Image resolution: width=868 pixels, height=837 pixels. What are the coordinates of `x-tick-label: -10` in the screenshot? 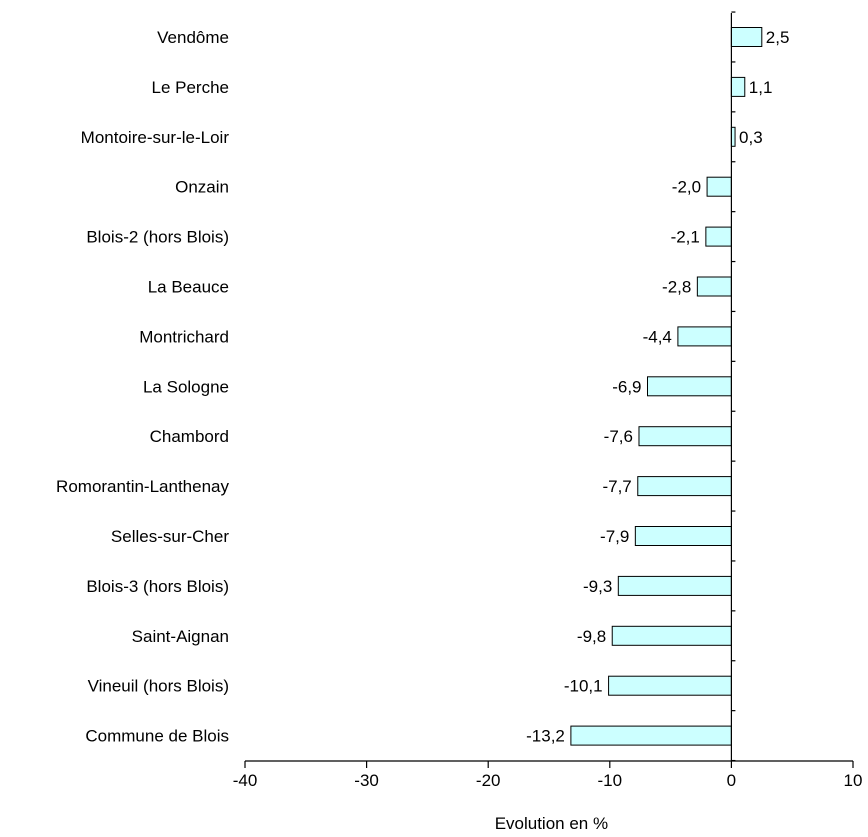 It's located at (610, 780).